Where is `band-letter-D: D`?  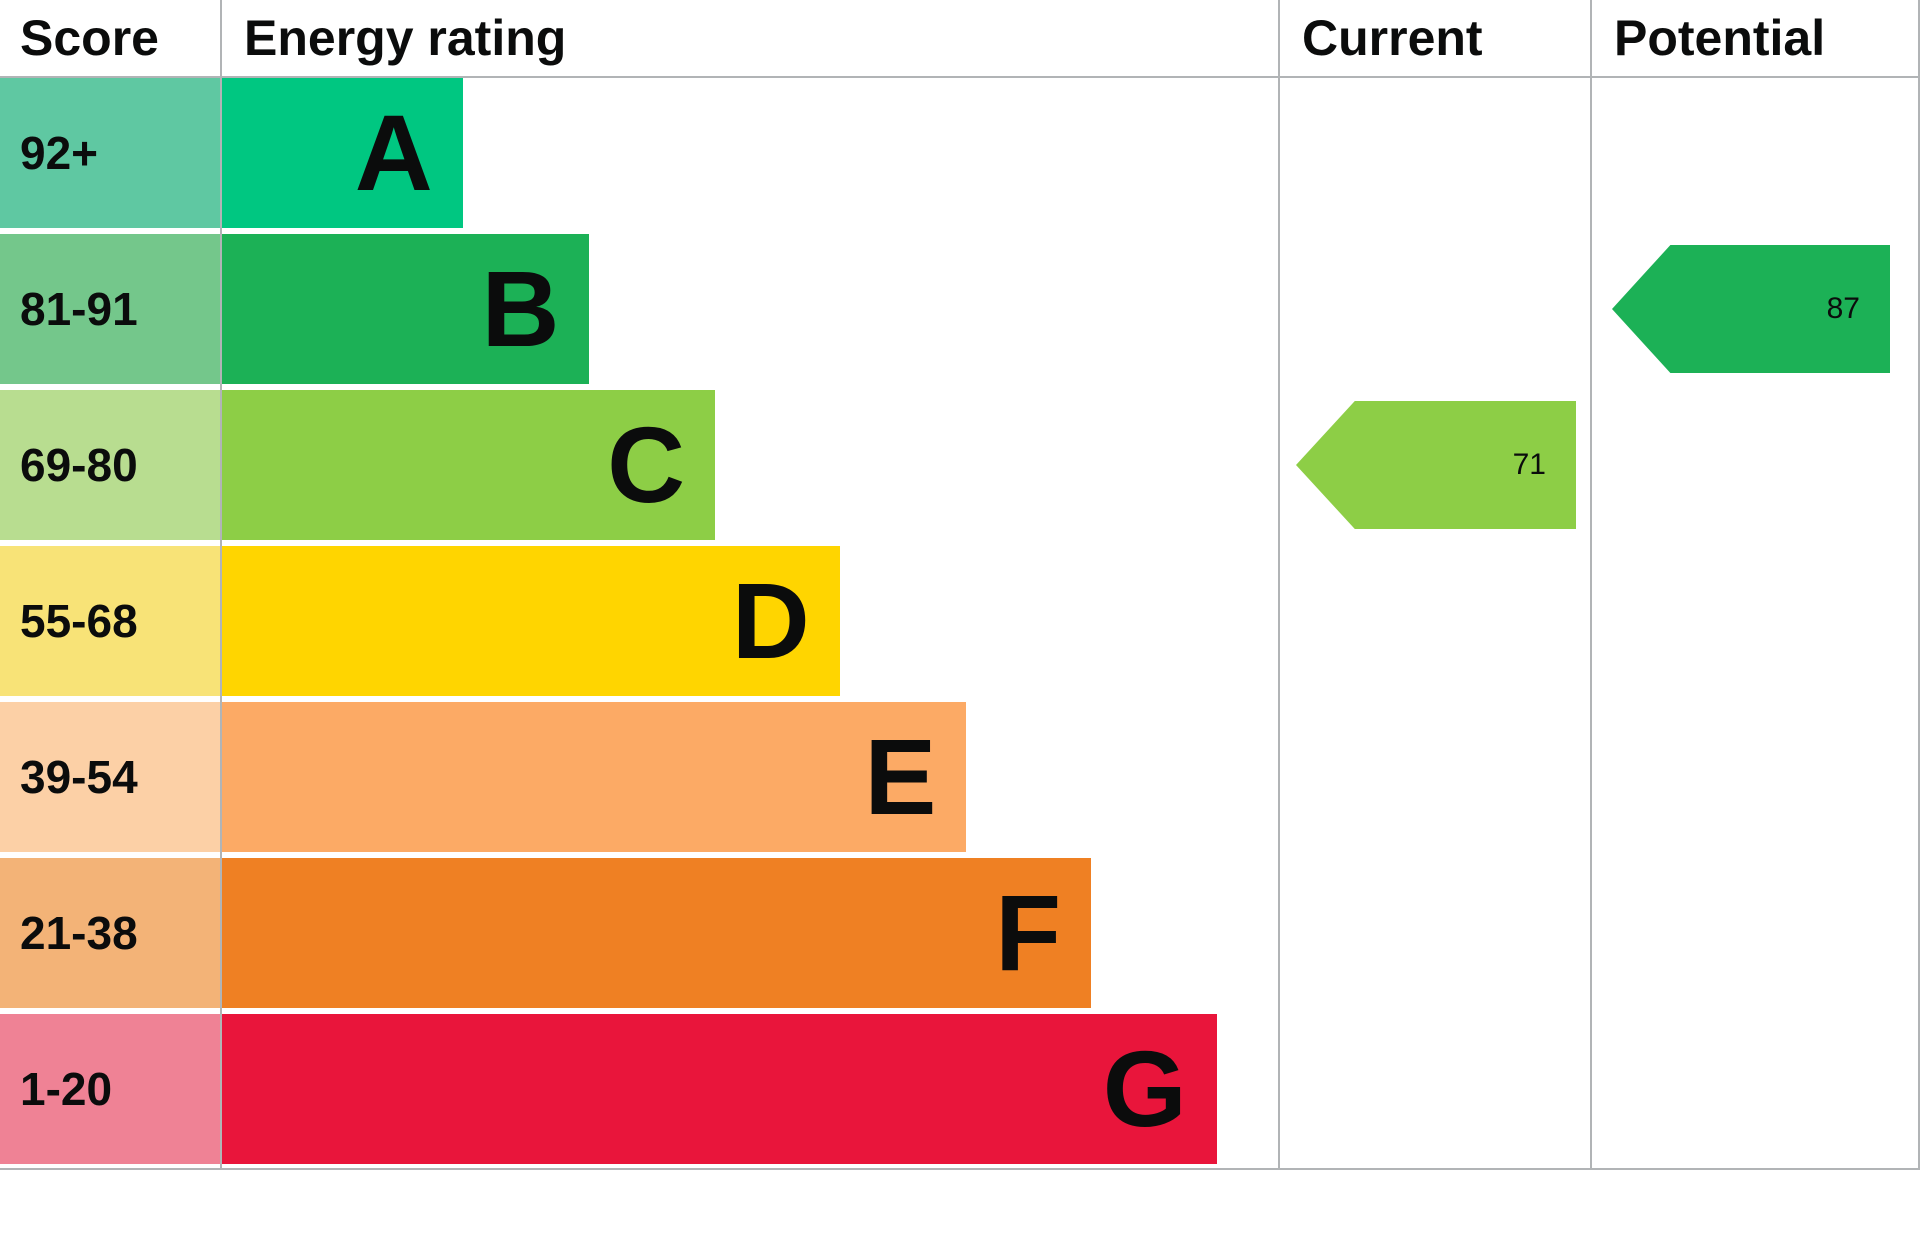 band-letter-D: D is located at coordinates (770, 620).